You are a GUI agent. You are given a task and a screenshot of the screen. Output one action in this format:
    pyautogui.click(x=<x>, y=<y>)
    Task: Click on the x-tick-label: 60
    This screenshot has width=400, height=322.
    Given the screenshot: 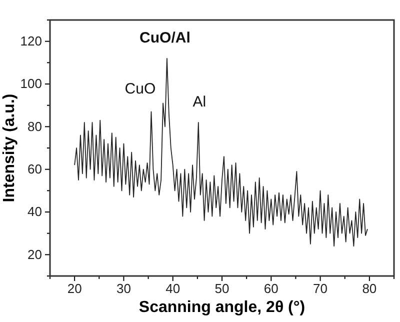 What is the action you would take?
    pyautogui.click(x=271, y=288)
    